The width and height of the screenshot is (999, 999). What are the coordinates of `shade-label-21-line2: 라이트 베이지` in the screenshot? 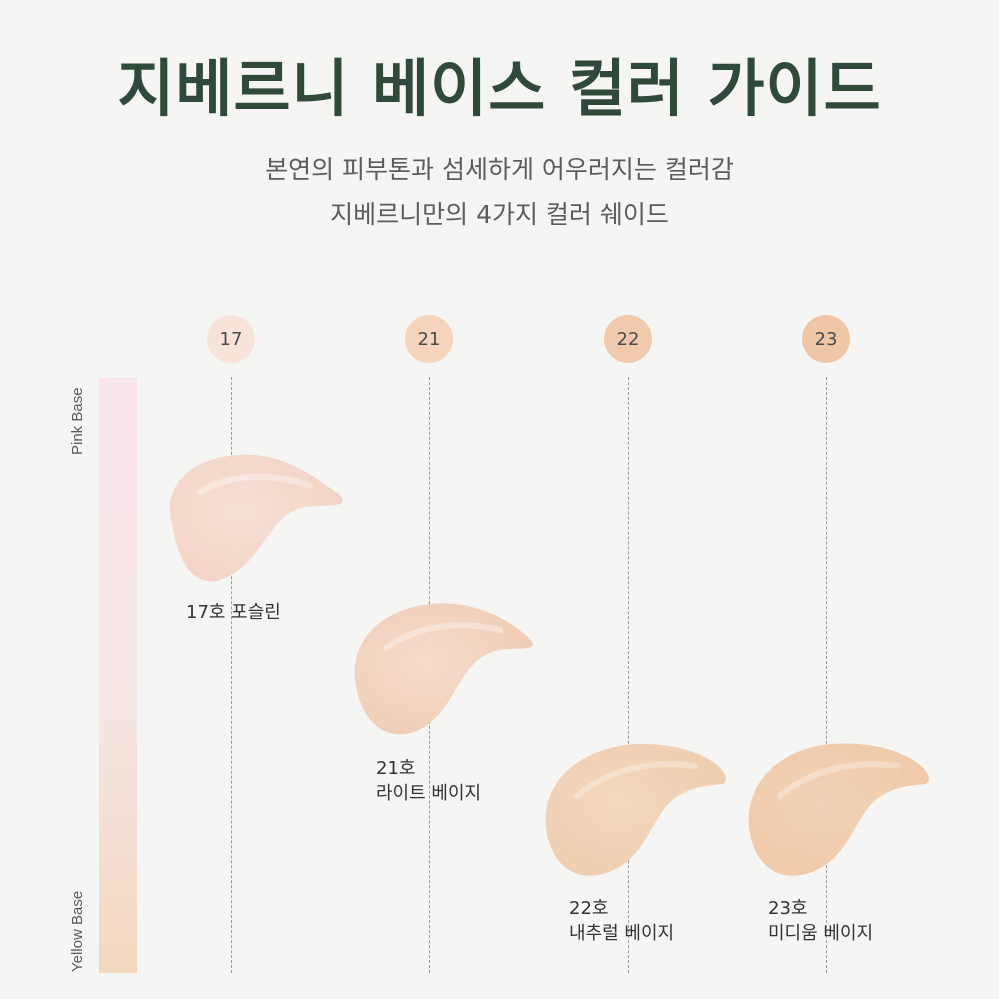 It's located at (429, 793).